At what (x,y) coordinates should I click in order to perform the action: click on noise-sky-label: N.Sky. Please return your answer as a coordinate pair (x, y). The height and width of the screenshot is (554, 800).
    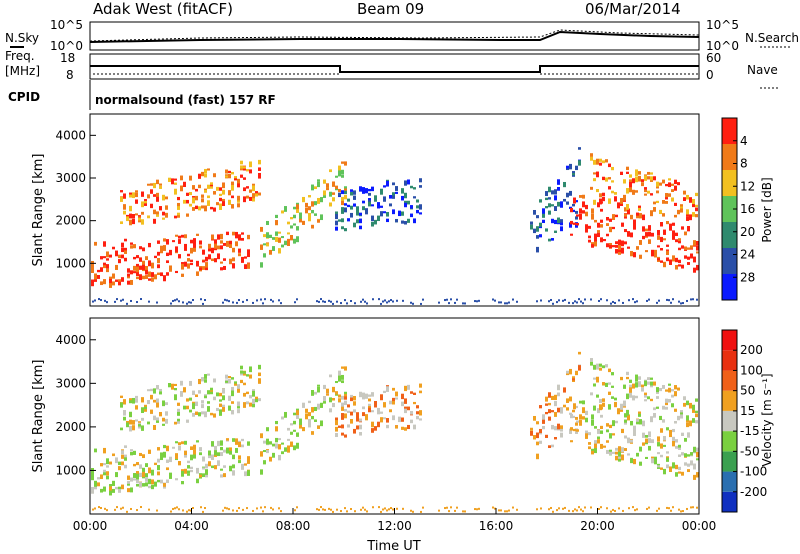
    Looking at the image, I should click on (22, 38).